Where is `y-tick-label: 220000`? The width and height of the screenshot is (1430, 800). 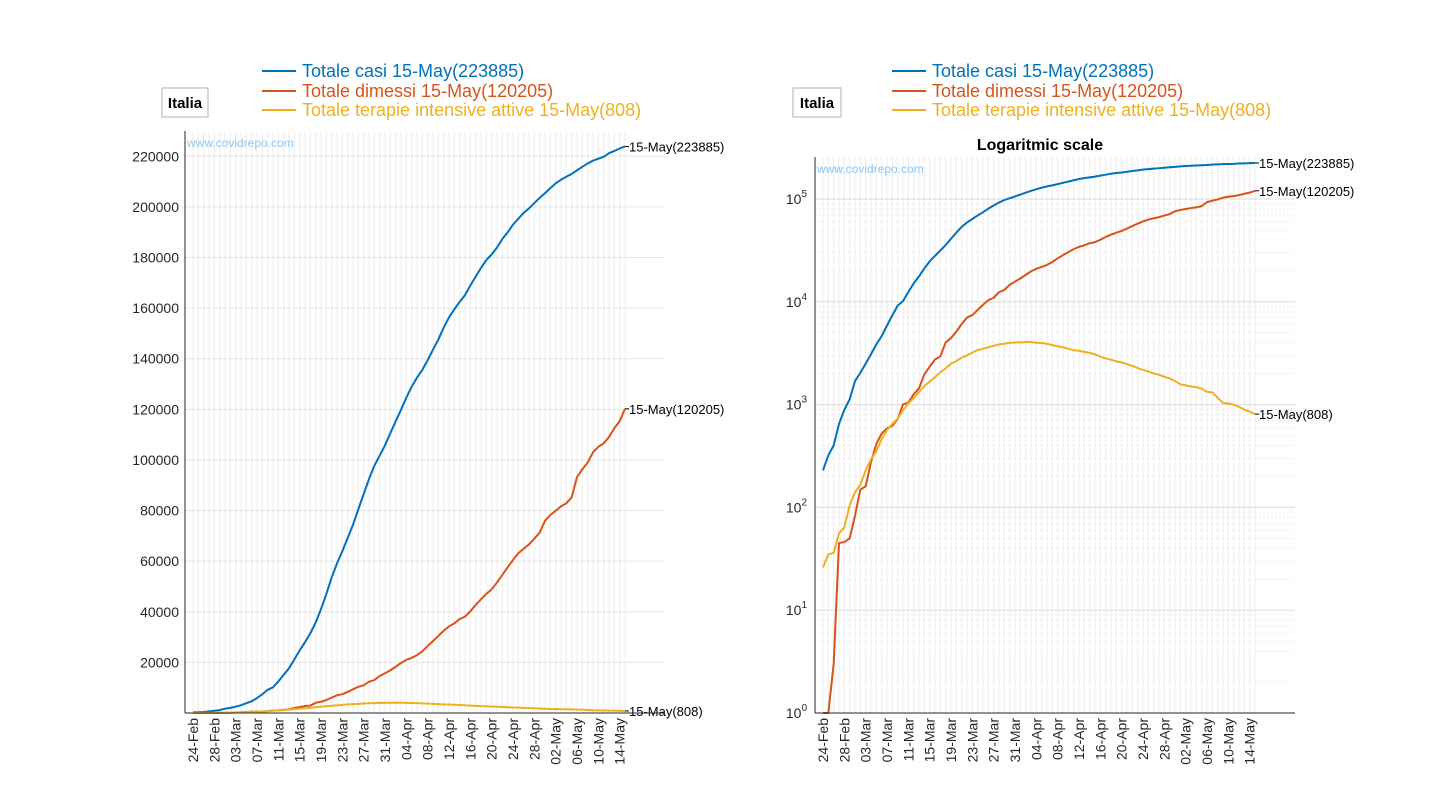
y-tick-label: 220000 is located at coordinates (155, 156).